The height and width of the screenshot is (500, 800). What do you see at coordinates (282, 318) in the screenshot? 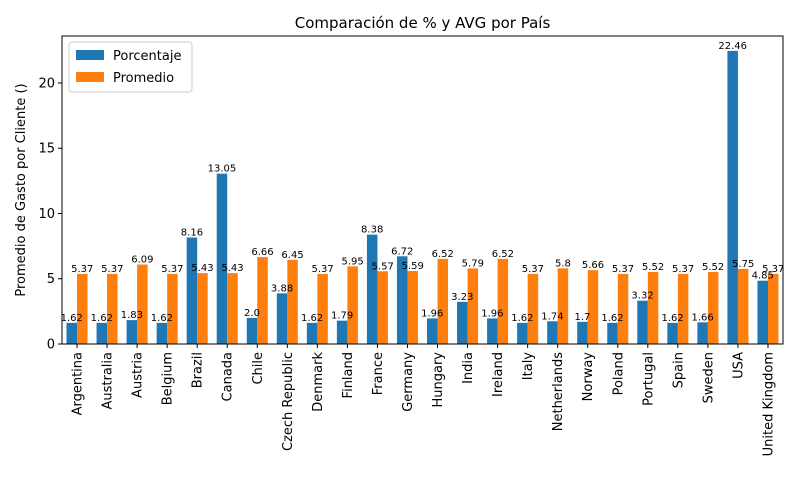
I see `bar-porcentaje-czech-republic` at bounding box center [282, 318].